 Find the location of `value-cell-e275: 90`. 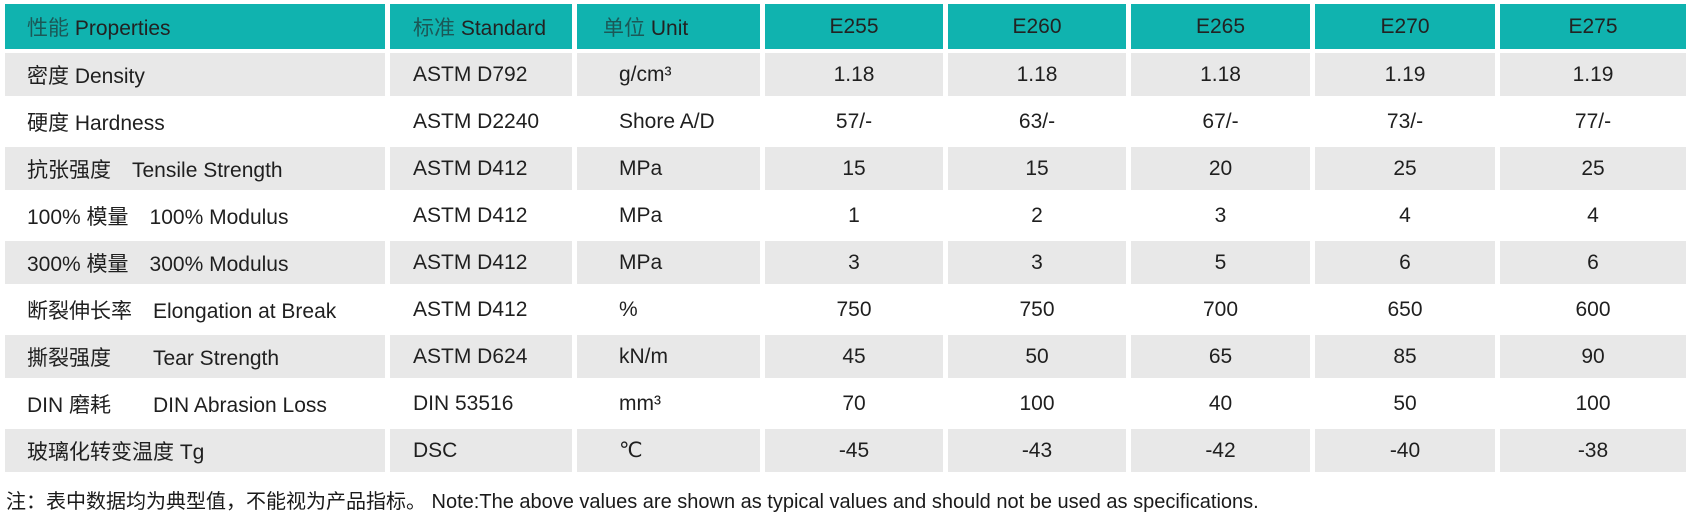

value-cell-e275: 90 is located at coordinates (1593, 356).